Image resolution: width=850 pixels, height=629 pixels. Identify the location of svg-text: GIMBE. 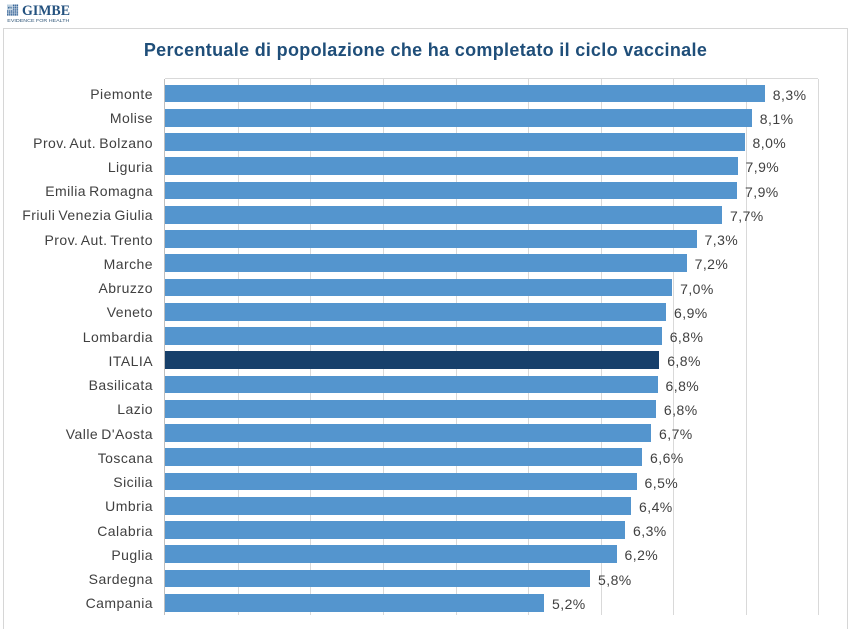
(46, 11).